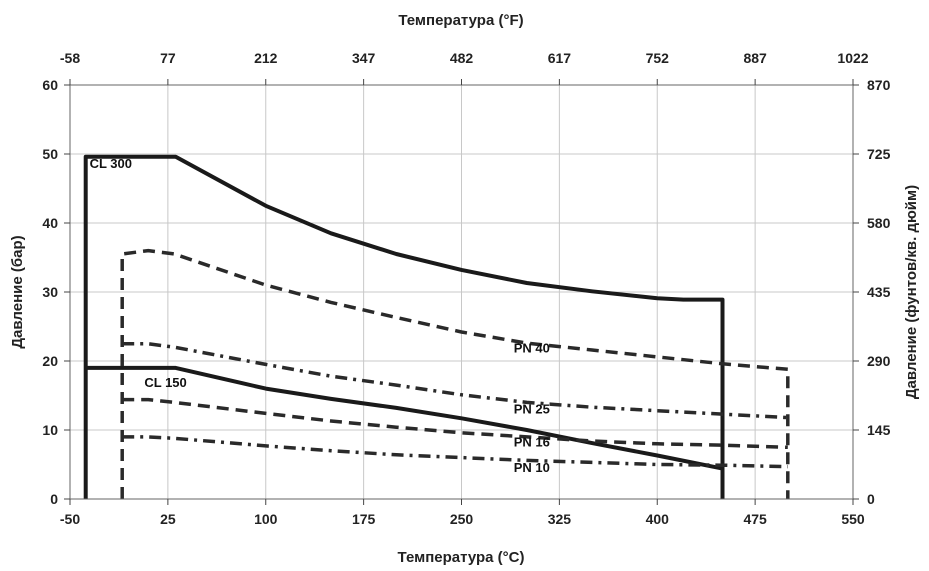  I want to click on x-top-tick-label: 347, so click(364, 58).